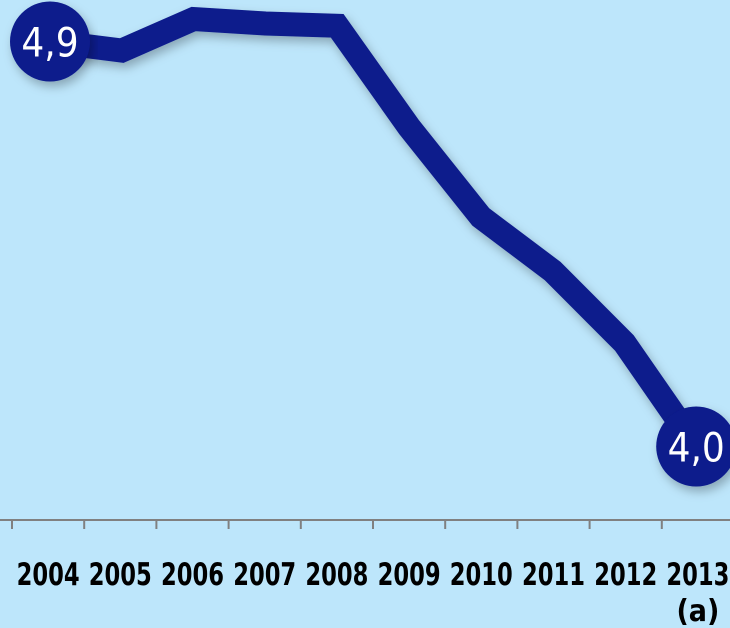  I want to click on x-tick-label-2007: 2007, so click(264, 575).